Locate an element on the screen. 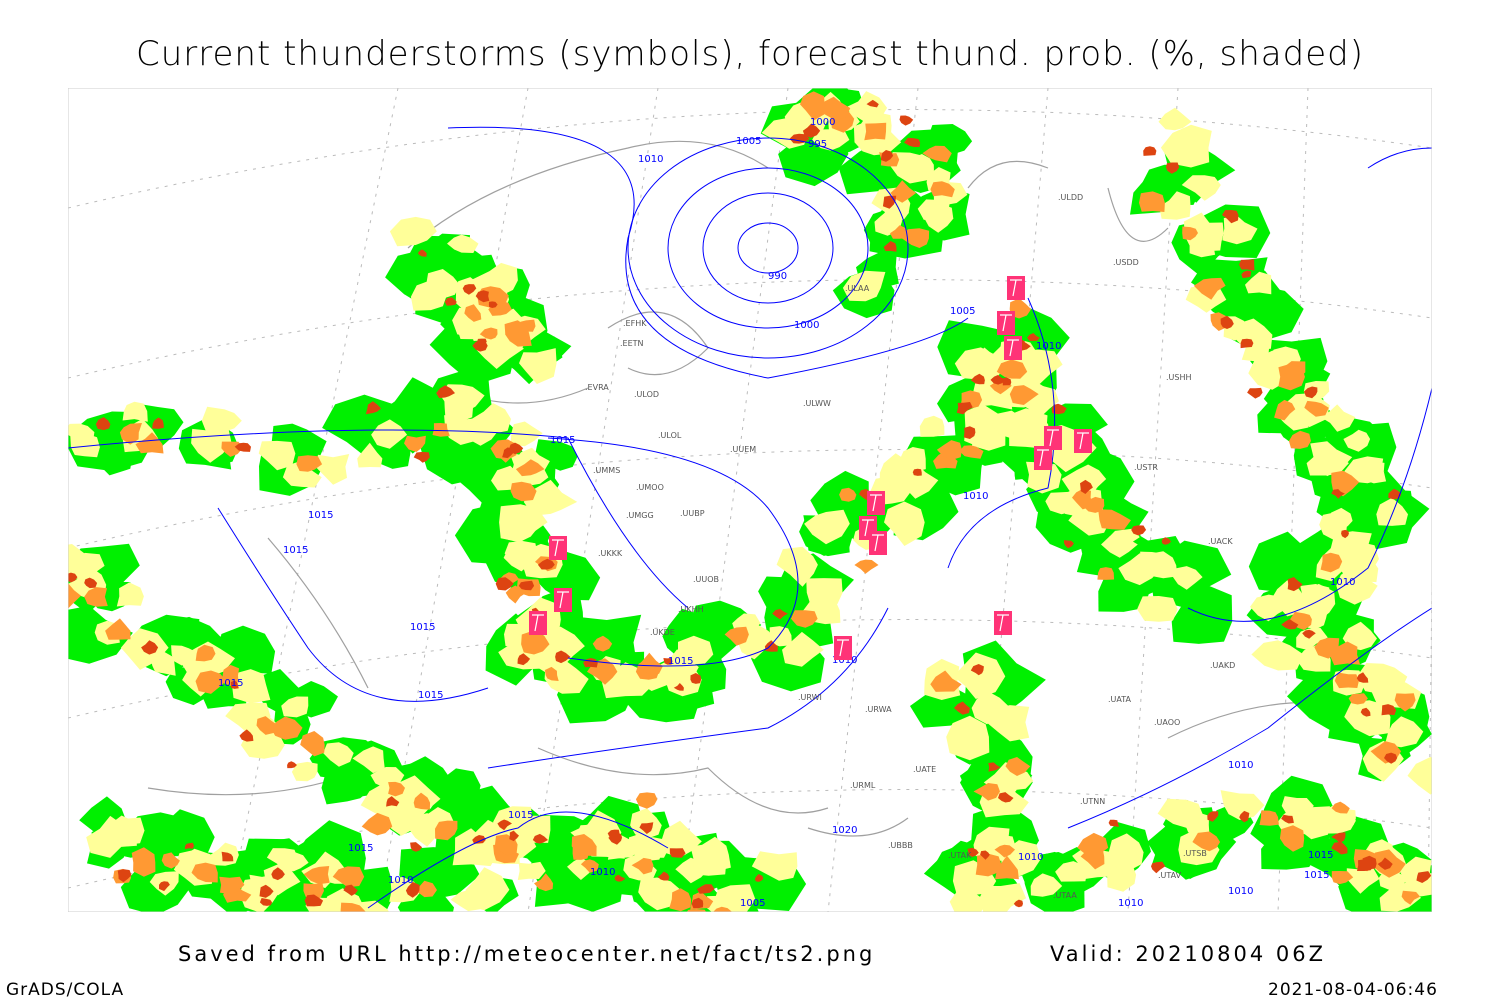  meridian-line is located at coordinates (733, 500).